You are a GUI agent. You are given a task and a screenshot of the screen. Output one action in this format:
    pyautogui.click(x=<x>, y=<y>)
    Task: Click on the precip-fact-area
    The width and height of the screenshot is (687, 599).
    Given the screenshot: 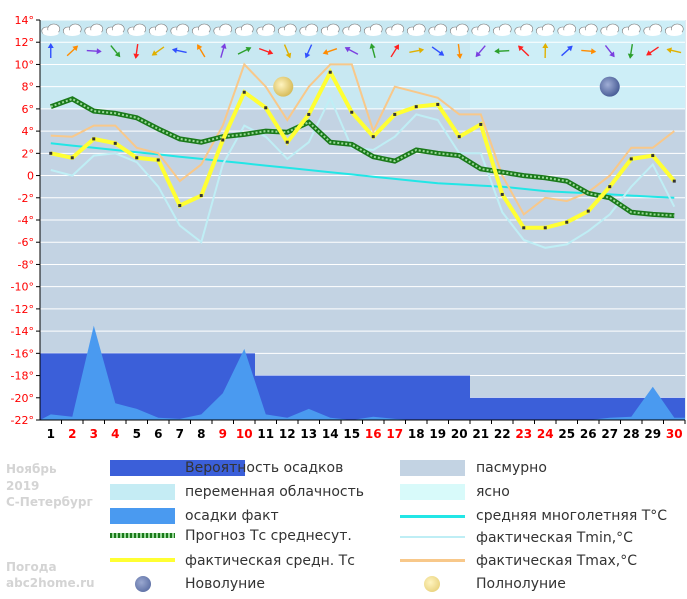 What is the action you would take?
    pyautogui.click(x=362, y=372)
    